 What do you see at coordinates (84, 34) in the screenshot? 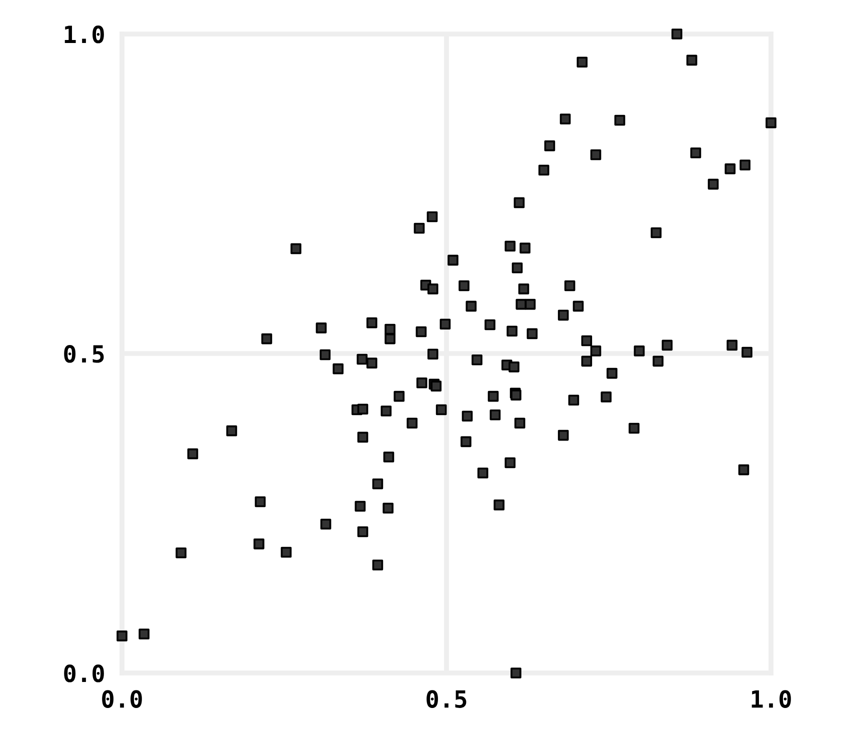
I see `y-tick-label: 1.0` at bounding box center [84, 34].